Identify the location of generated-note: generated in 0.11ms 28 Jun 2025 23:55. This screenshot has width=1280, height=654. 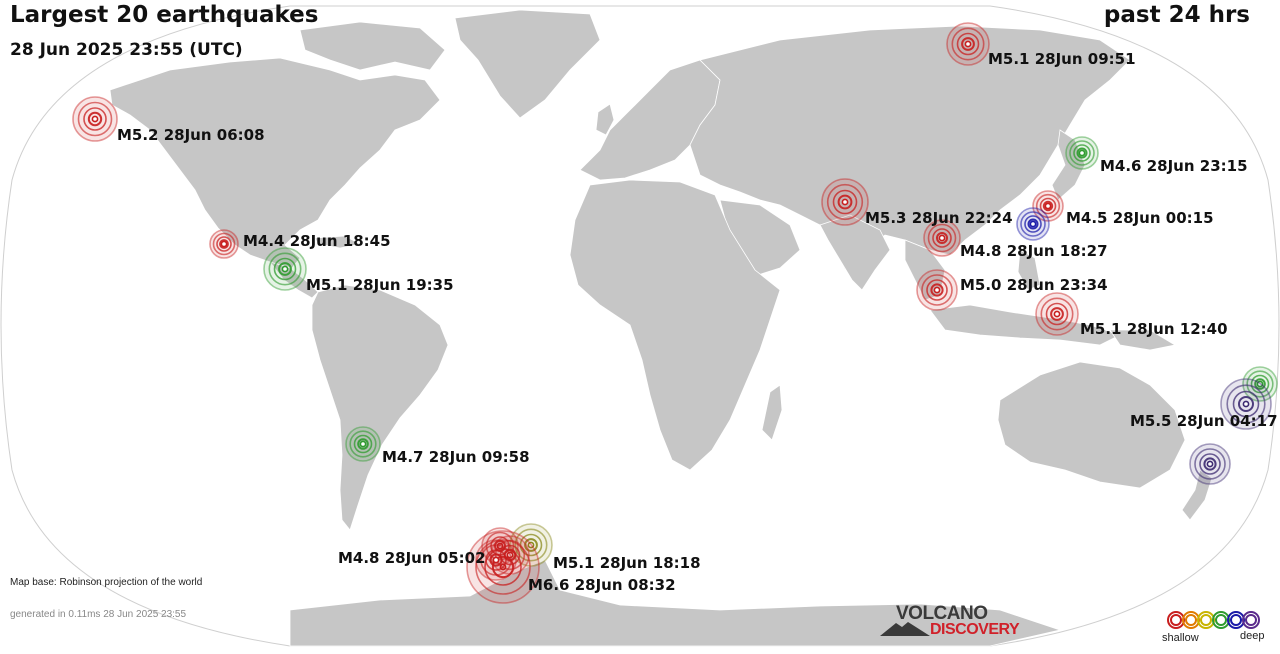
(98, 614).